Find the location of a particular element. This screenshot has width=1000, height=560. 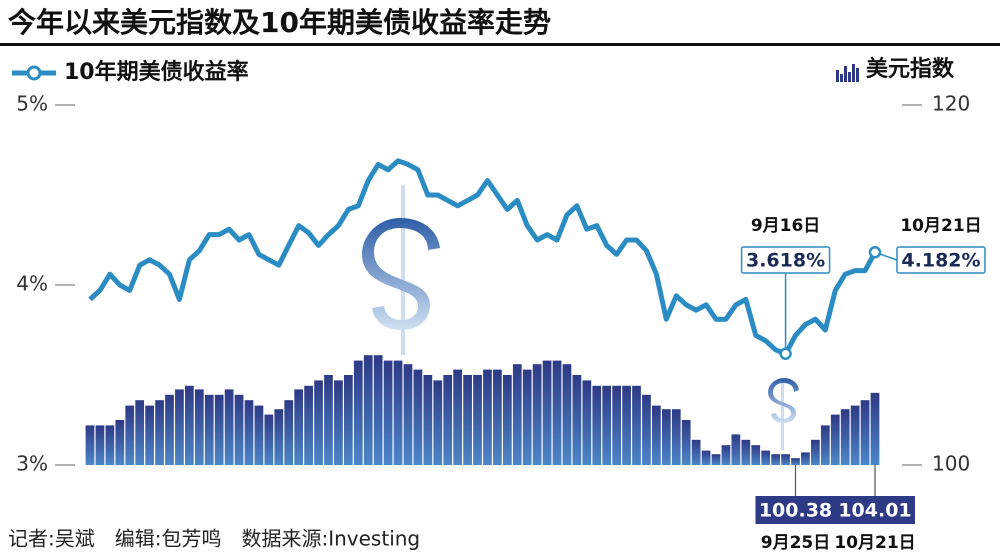

chart-title: 今年以来美元指数及10年期美债收益率走势 is located at coordinates (279, 22).